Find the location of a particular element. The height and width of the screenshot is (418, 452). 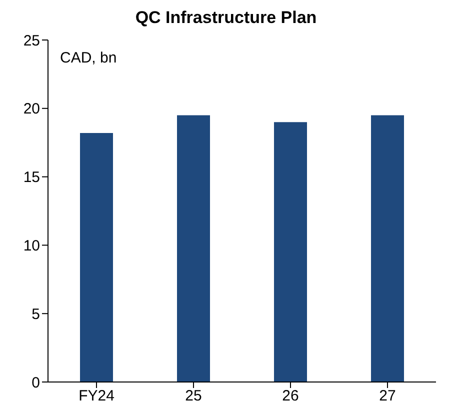

y-tick-label: 10 is located at coordinates (31, 246).